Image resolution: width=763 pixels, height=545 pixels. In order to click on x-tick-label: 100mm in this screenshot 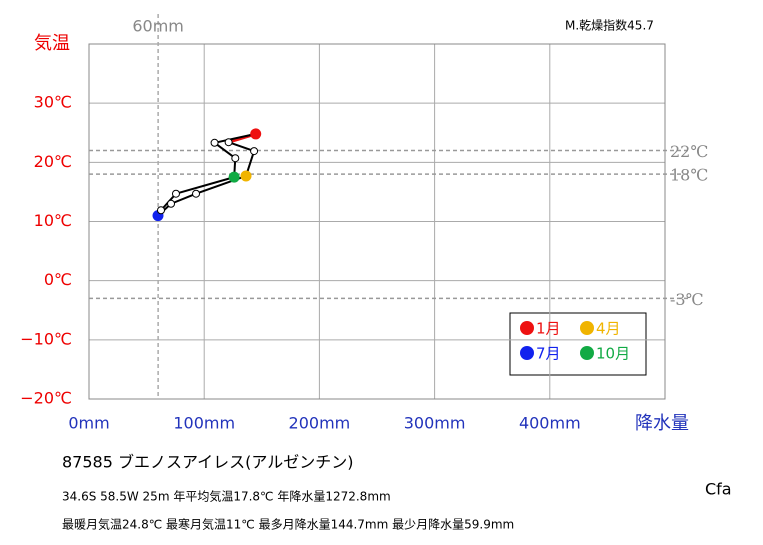, I will do `click(204, 423)`.